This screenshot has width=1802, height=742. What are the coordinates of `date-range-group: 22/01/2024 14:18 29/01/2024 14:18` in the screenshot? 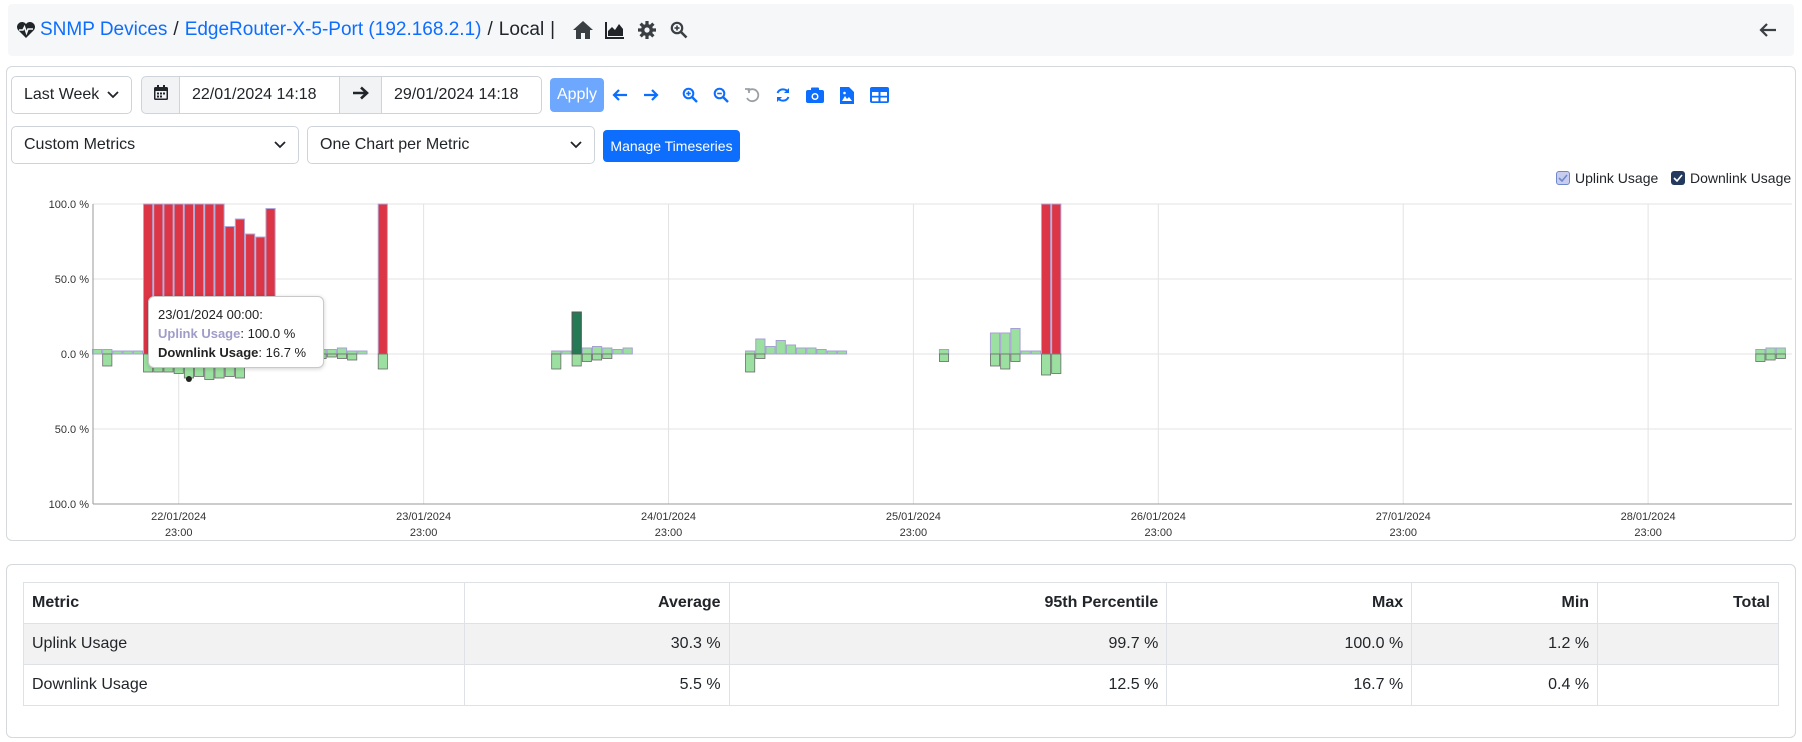 It's located at (341, 95).